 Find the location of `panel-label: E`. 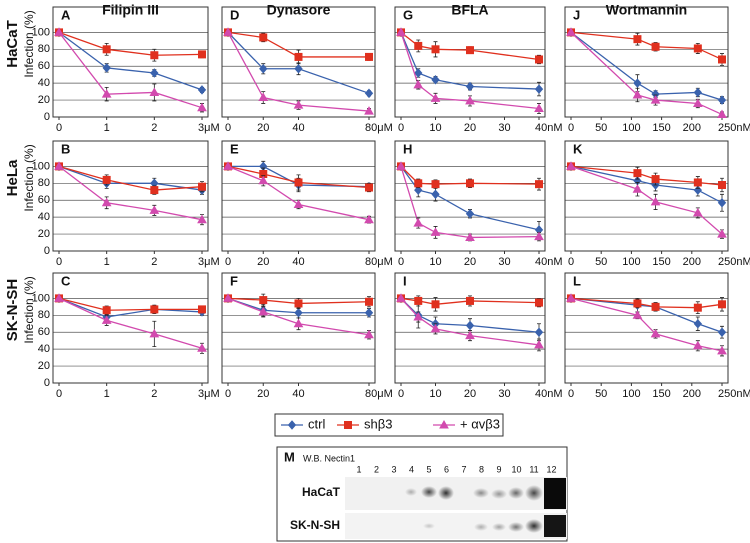

panel-label: E is located at coordinates (234, 148).